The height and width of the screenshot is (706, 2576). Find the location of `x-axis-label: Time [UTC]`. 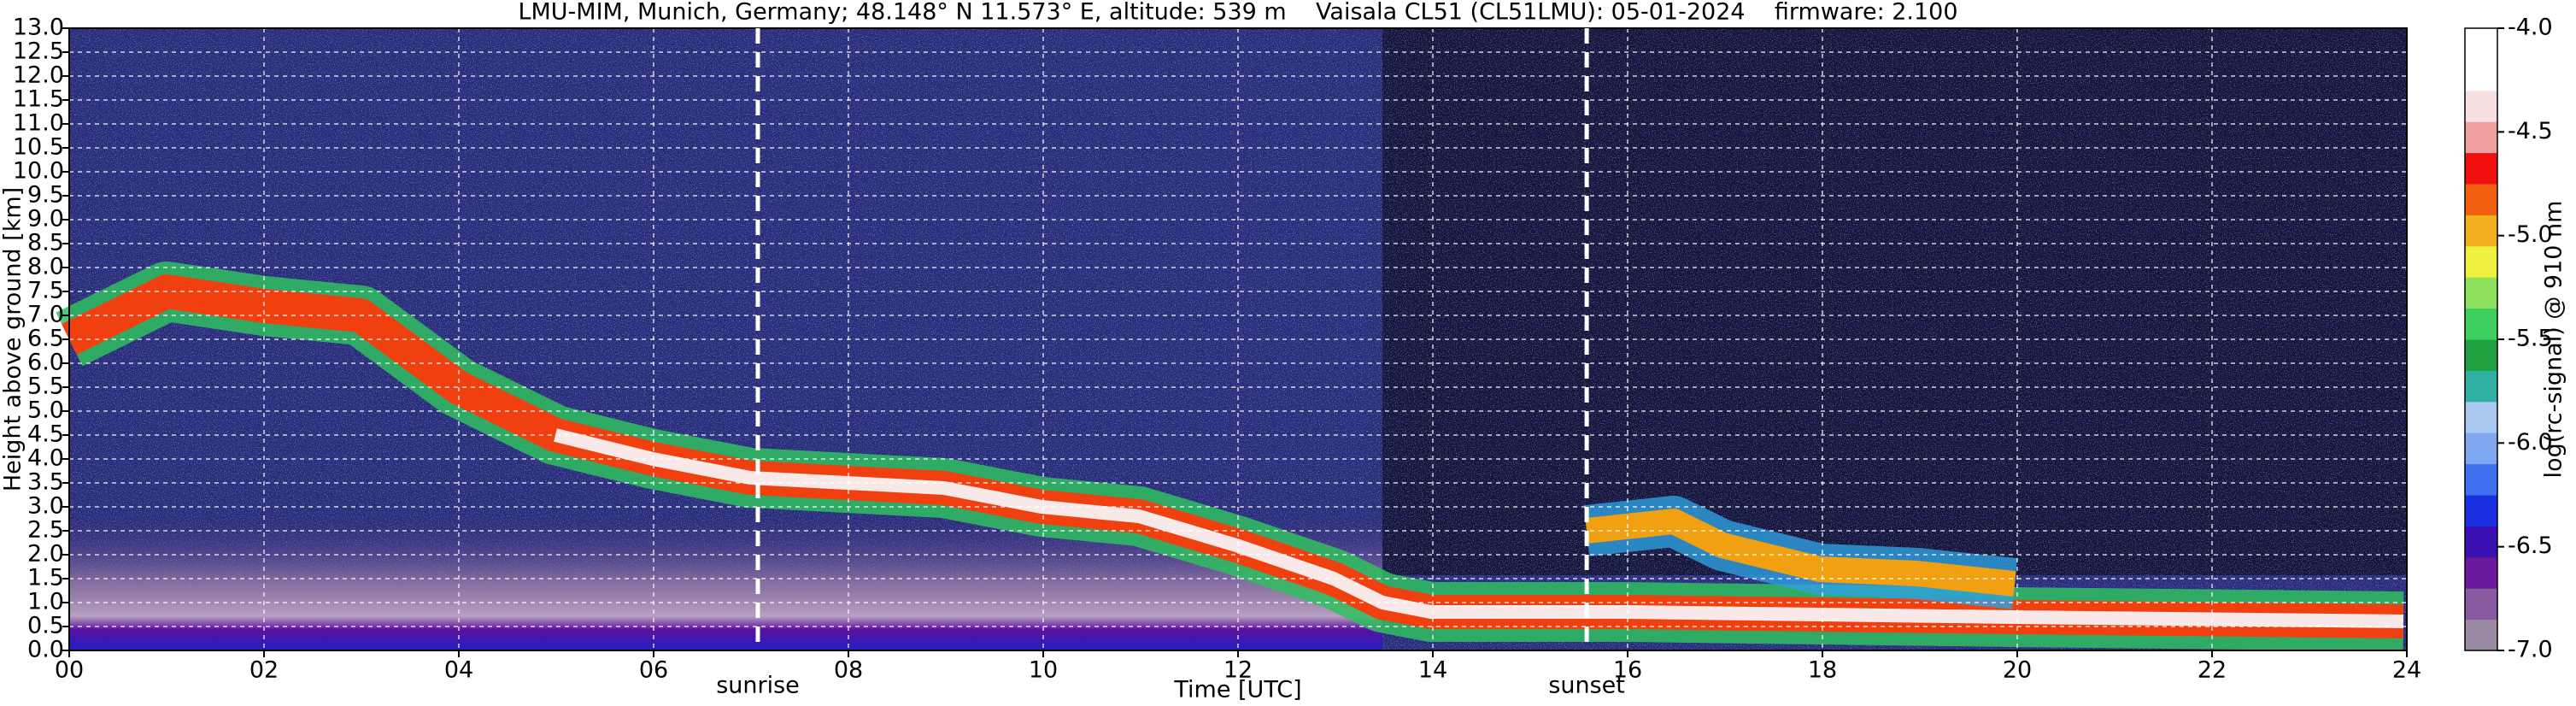

x-axis-label: Time [UTC] is located at coordinates (1237, 690).